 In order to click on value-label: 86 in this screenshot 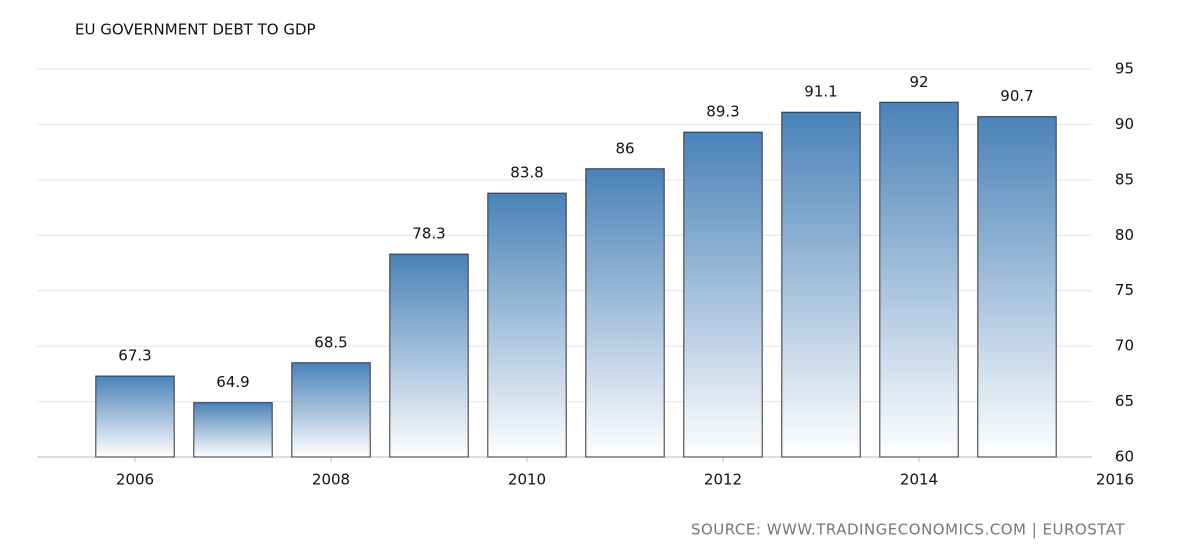, I will do `click(624, 148)`.